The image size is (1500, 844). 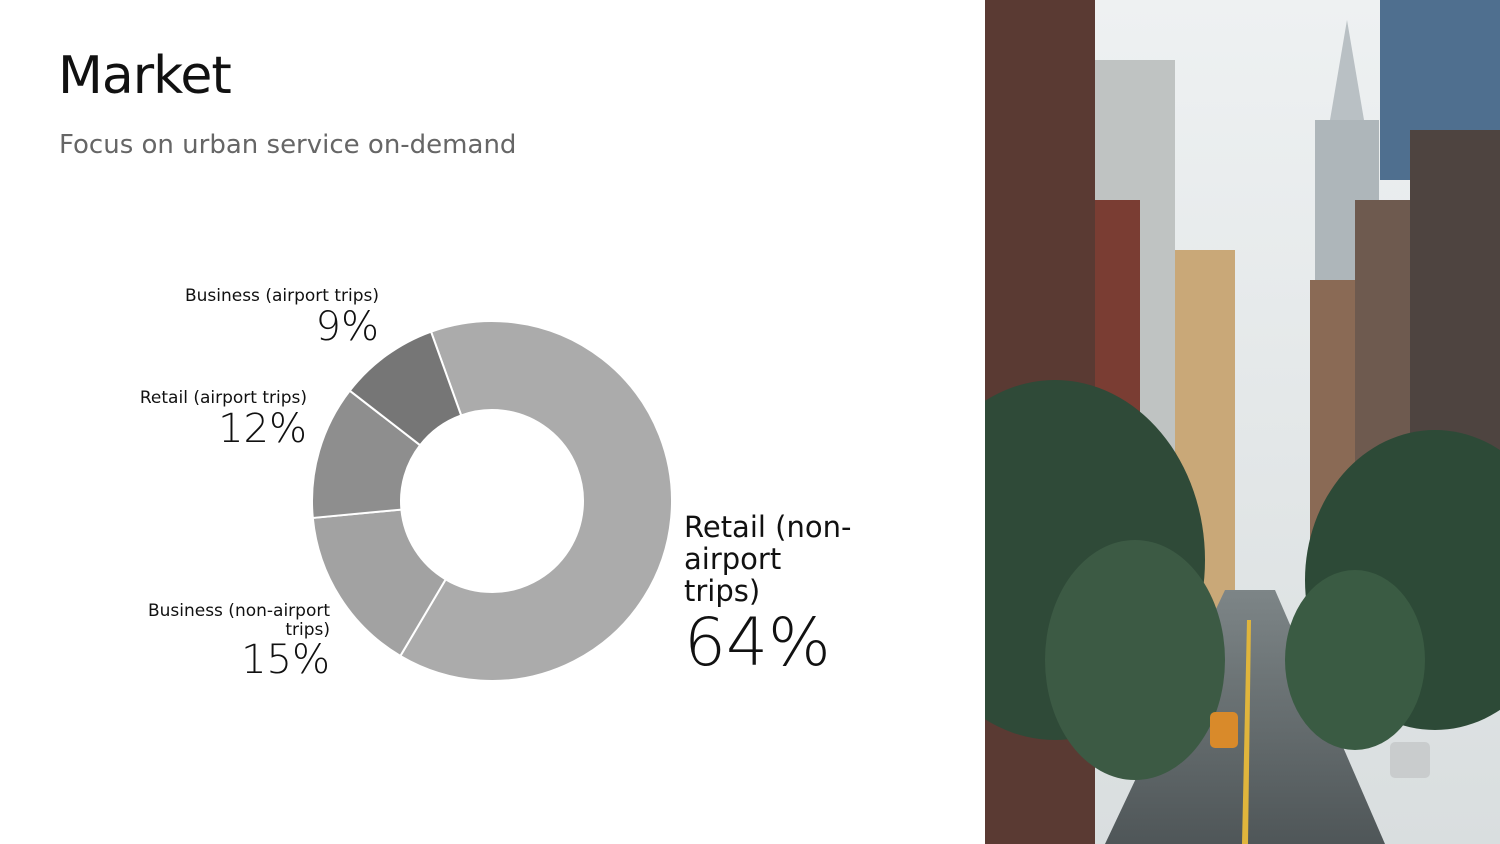 What do you see at coordinates (238, 620) in the screenshot?
I see `category-label: Business (non-airport trips)` at bounding box center [238, 620].